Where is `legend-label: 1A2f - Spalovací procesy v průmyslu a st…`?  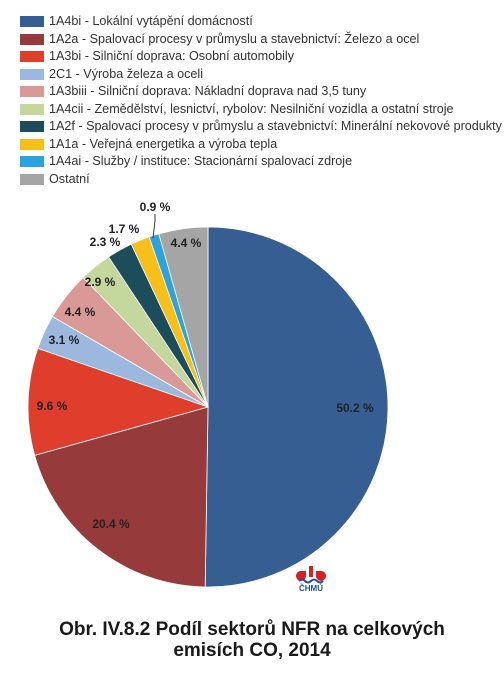 legend-label: 1A2f - Spalovací procesy v průmyslu a st… is located at coordinates (275, 126).